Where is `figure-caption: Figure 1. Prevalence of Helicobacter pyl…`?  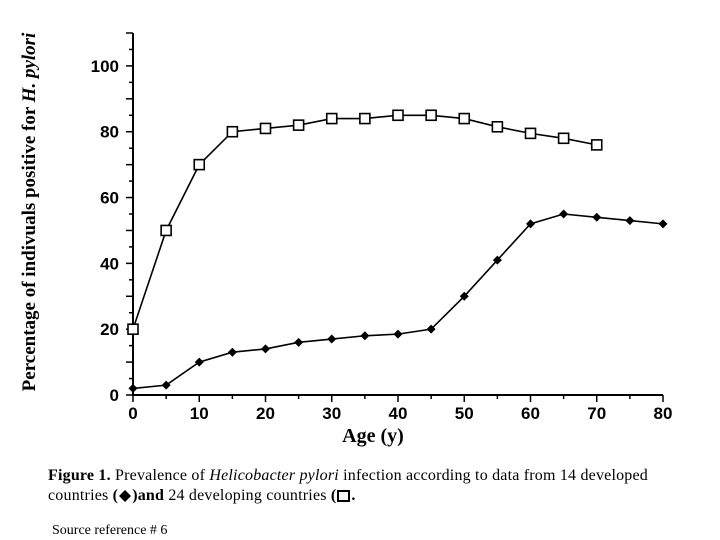 figure-caption: Figure 1. Prevalence of Helicobacter pyl… is located at coordinates (378, 486).